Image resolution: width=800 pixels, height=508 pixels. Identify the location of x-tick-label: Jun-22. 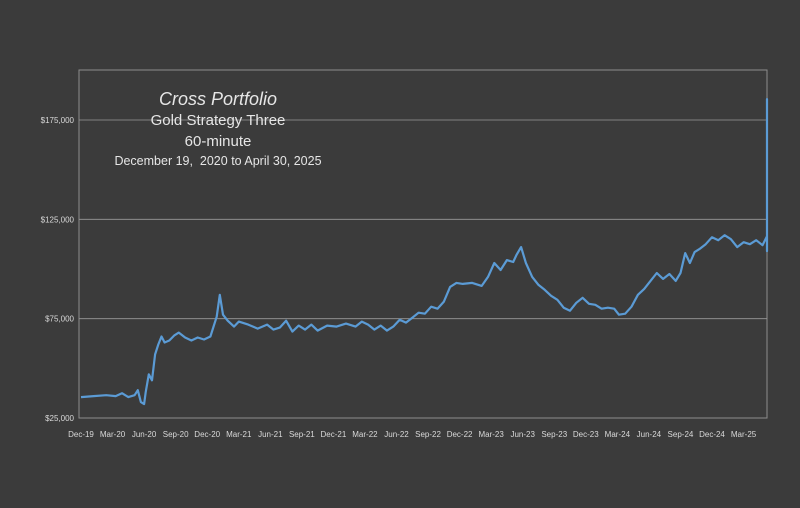
(396, 434).